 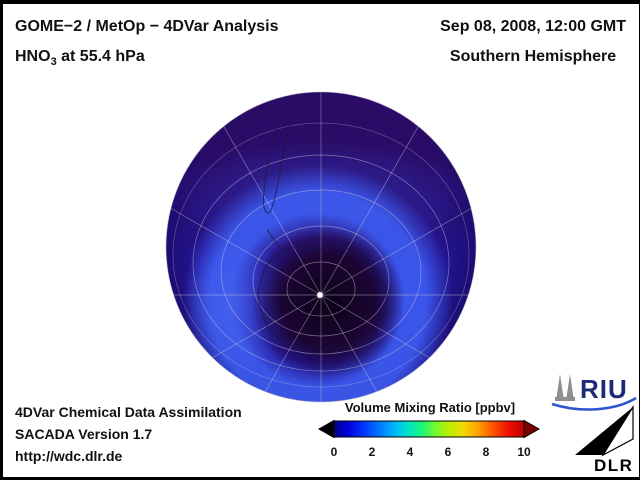 What do you see at coordinates (276, 241) in the screenshot?
I see `coastline-antarctic-peninsula` at bounding box center [276, 241].